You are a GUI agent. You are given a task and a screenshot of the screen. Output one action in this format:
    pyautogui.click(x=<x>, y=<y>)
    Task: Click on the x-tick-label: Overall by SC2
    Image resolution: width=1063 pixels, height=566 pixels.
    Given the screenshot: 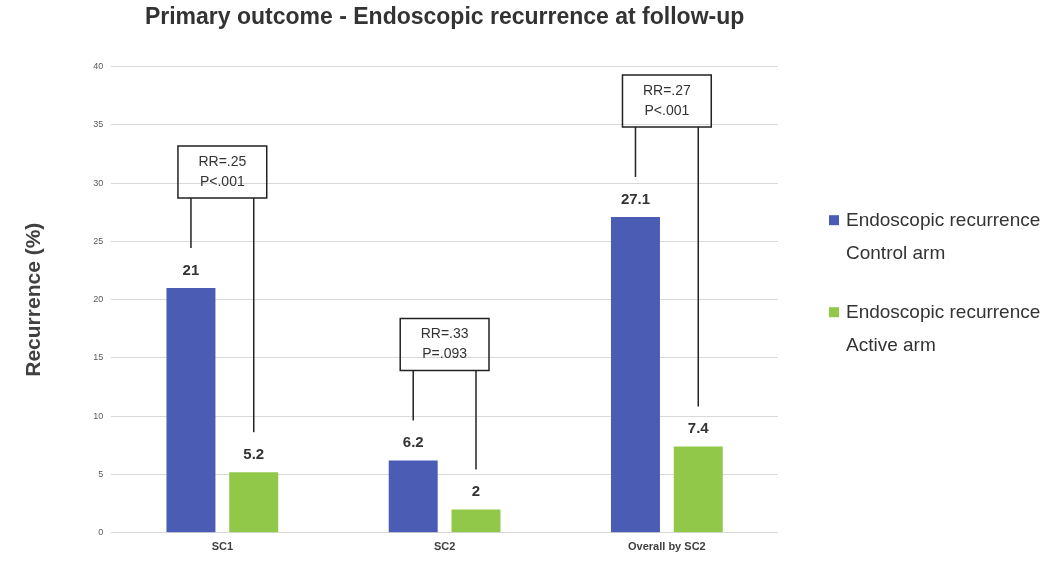 What is the action you would take?
    pyautogui.click(x=667, y=546)
    